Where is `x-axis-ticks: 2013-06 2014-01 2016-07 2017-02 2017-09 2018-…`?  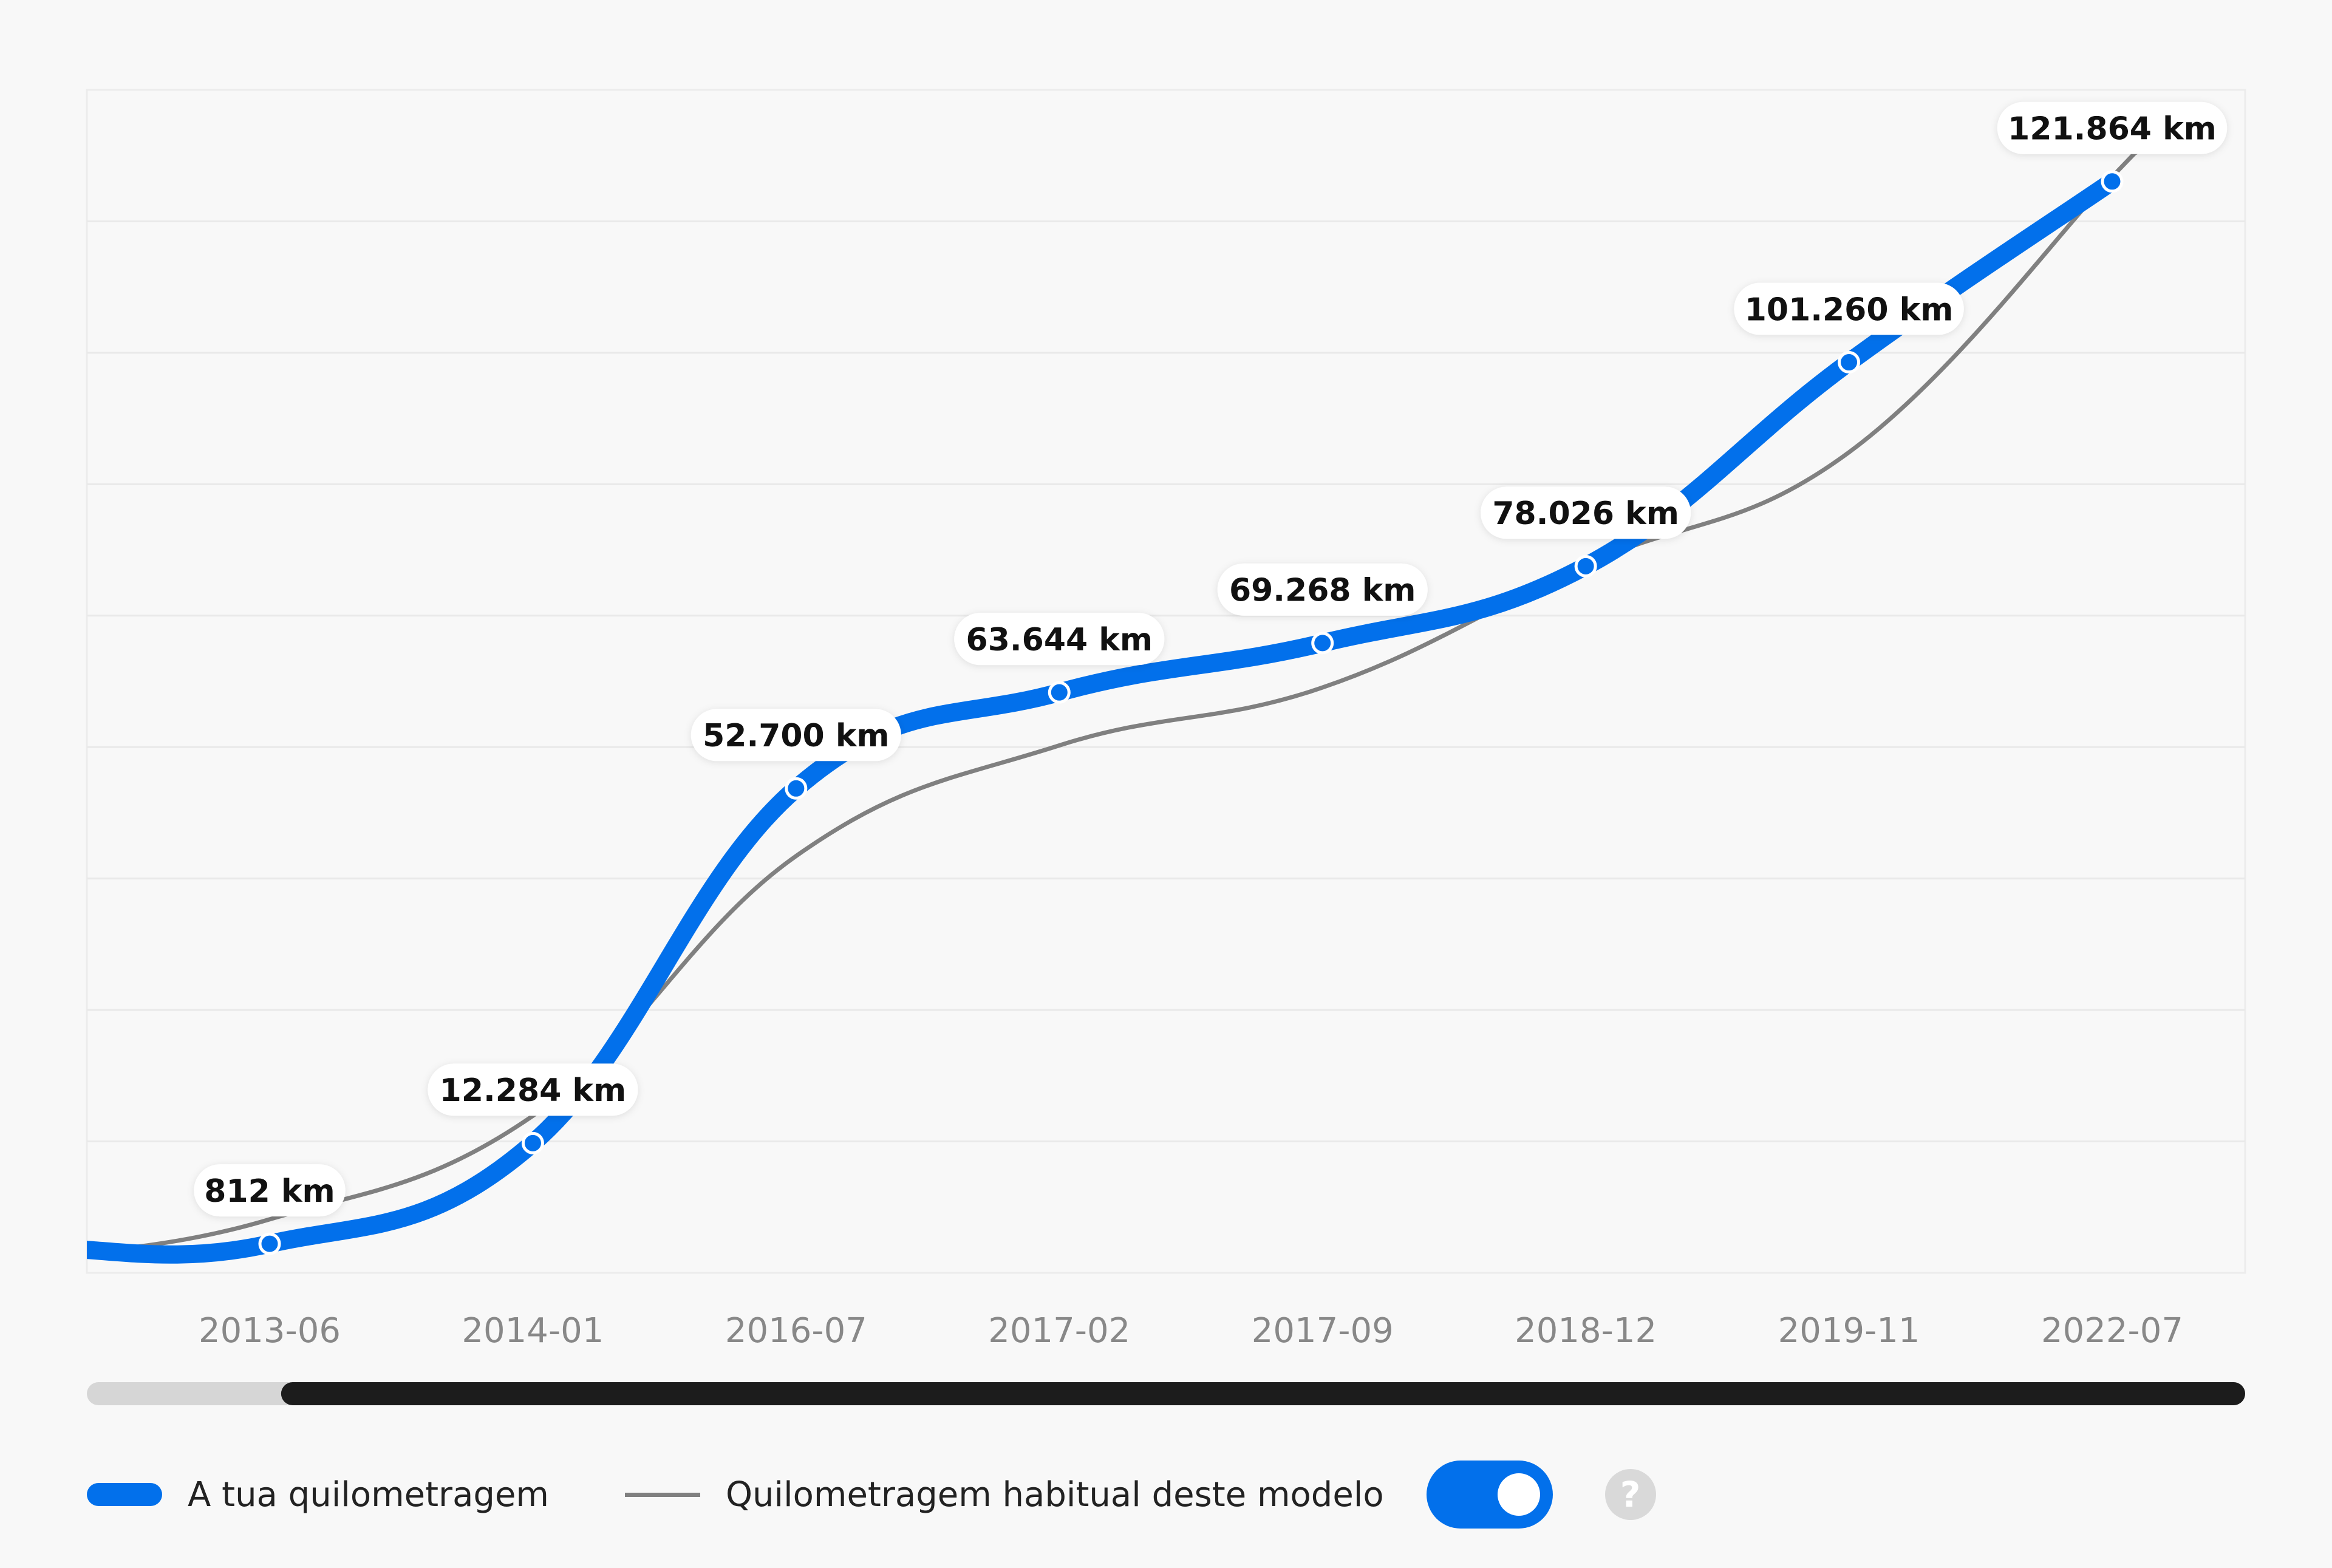
x-axis-ticks: 2013-06 2014-01 2016-07 2017-02 2017-09 2018-… is located at coordinates (1191, 1331).